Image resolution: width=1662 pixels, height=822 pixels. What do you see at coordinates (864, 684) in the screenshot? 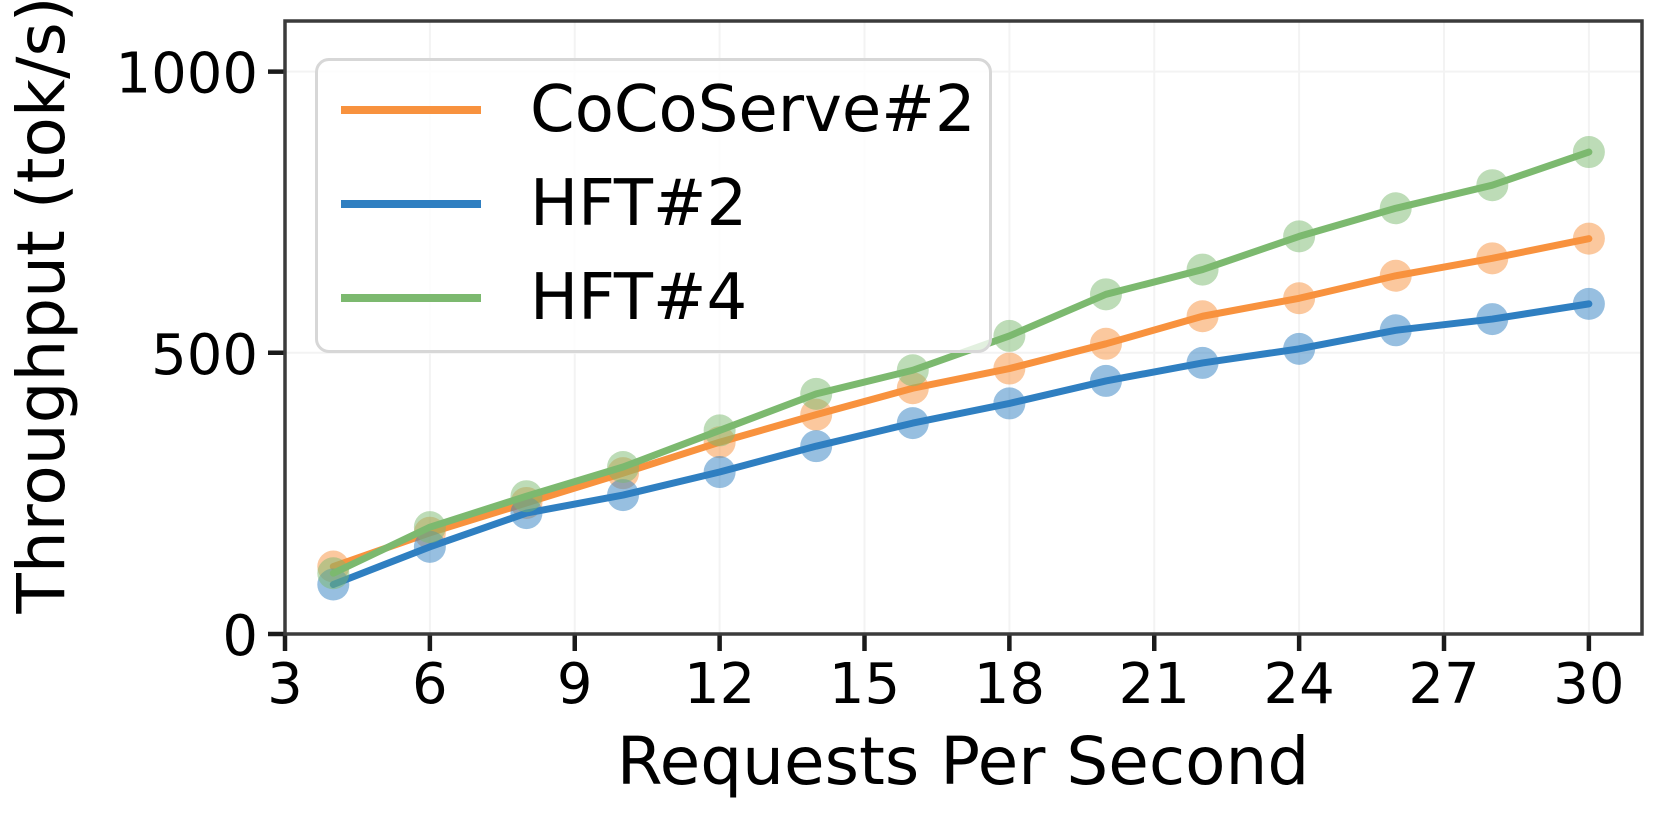
I see `x-tick-label: 15` at bounding box center [864, 684].